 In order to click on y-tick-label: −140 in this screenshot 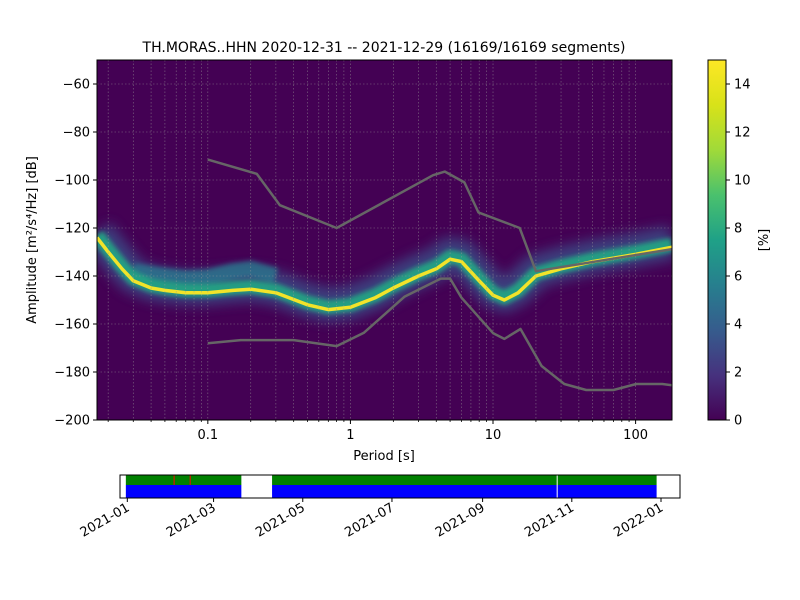, I will do `click(72, 277)`.